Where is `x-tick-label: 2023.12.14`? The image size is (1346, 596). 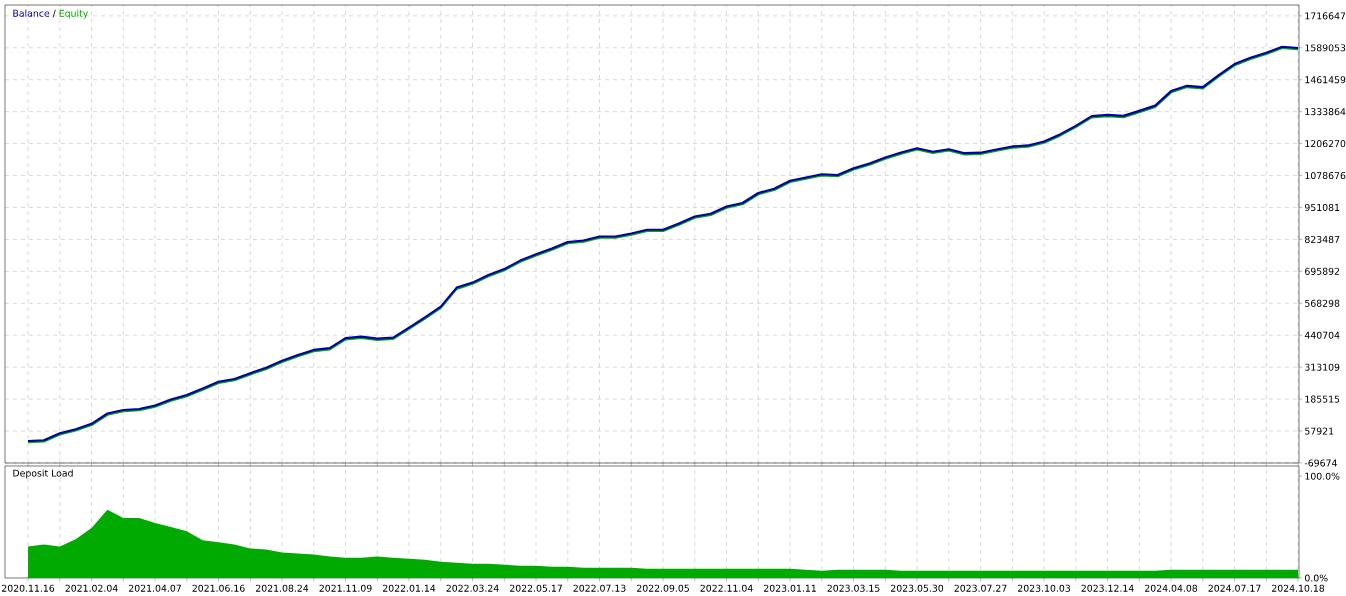 x-tick-label: 2023.12.14 is located at coordinates (1107, 588).